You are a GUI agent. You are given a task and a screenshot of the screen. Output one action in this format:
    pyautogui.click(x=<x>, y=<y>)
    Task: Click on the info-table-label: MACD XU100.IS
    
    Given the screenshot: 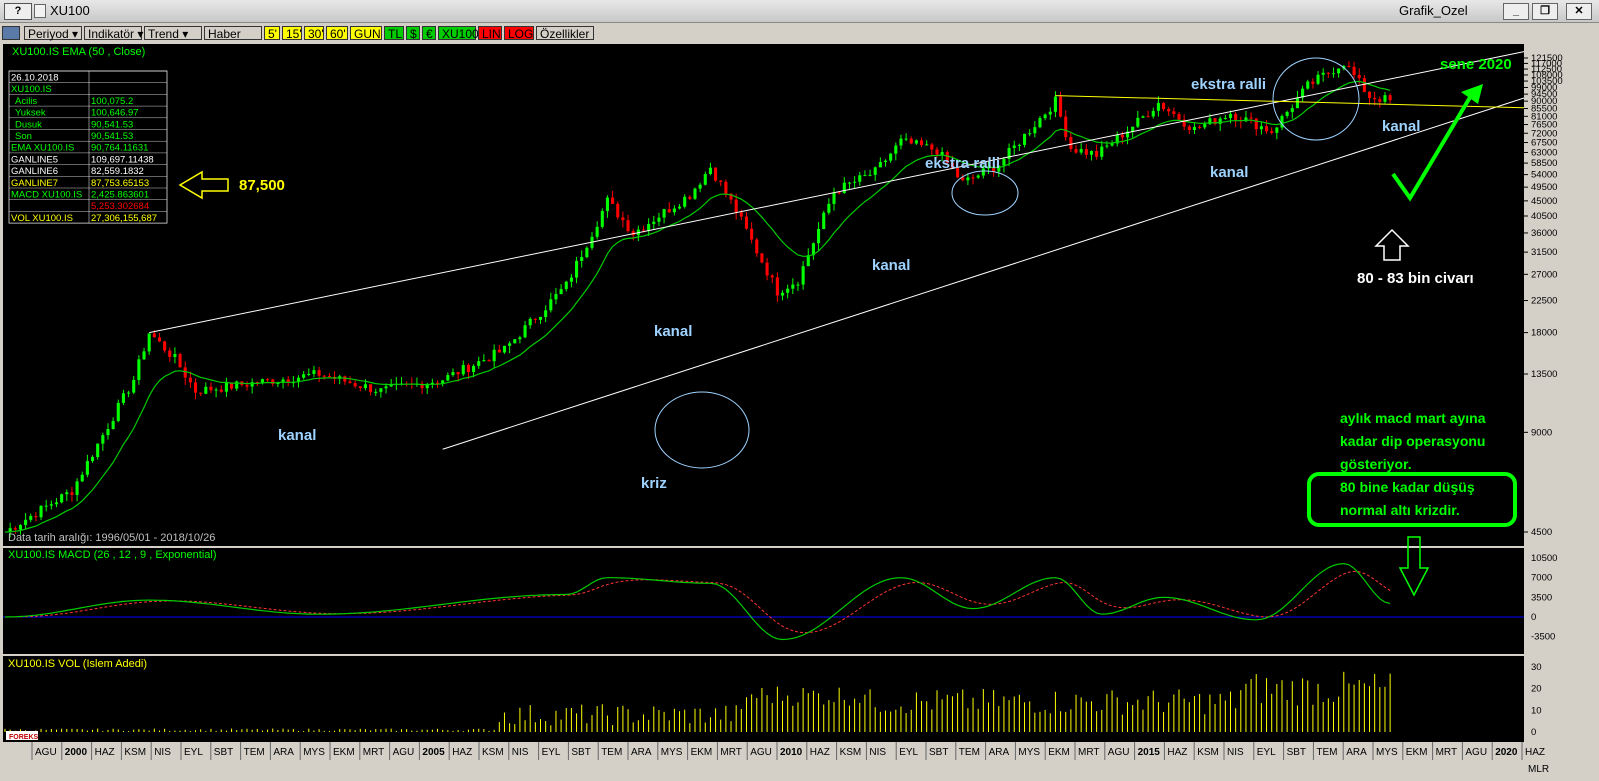 What is the action you would take?
    pyautogui.click(x=46, y=195)
    